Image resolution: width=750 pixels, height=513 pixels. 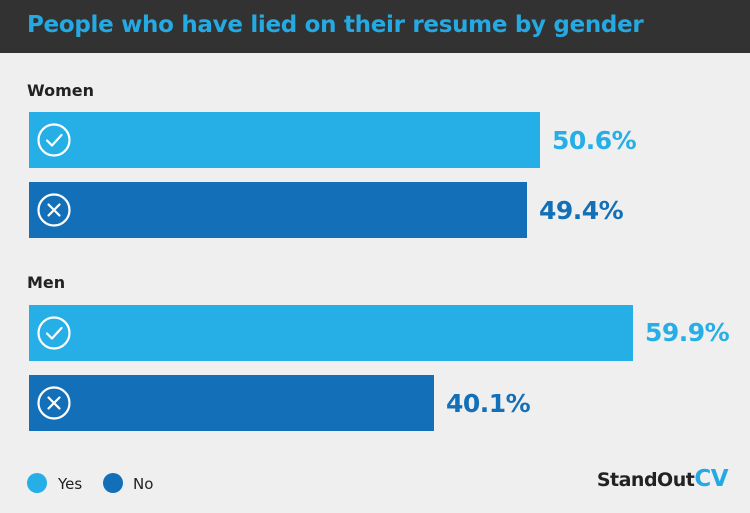 What do you see at coordinates (231, 403) in the screenshot?
I see `bar-men-no` at bounding box center [231, 403].